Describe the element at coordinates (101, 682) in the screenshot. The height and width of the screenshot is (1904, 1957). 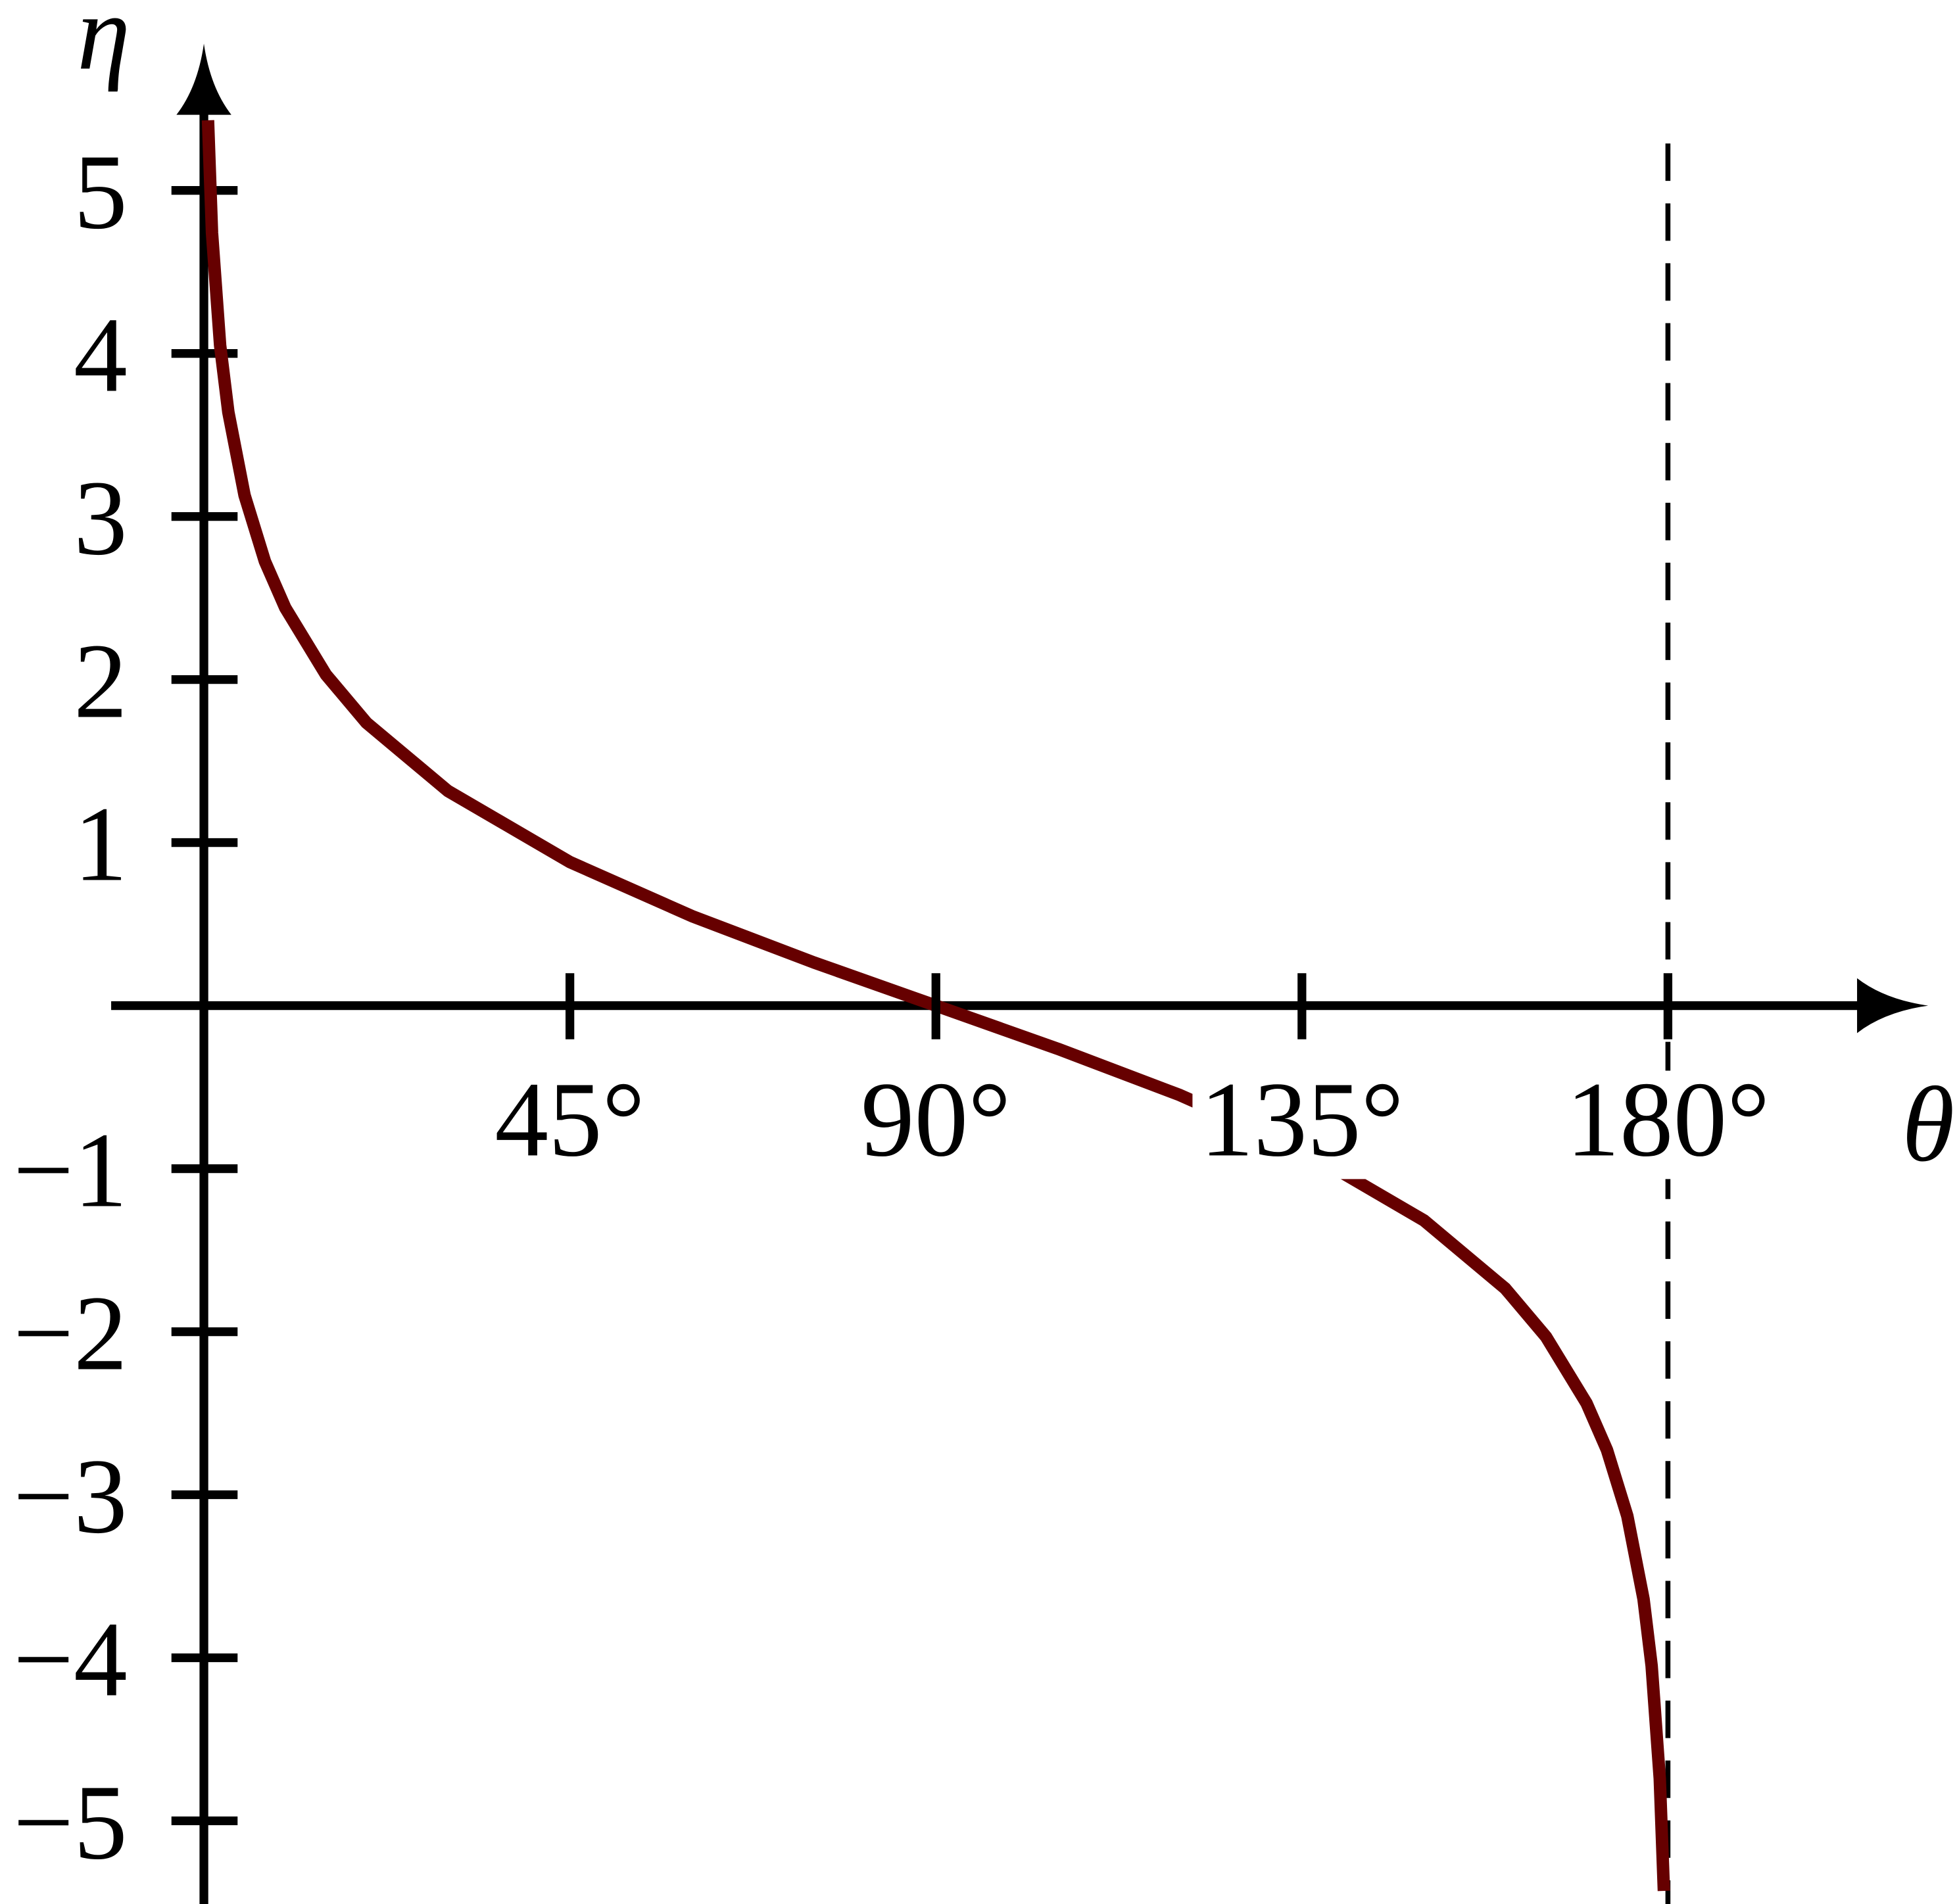
I see `y-tick-label: 2` at that location.